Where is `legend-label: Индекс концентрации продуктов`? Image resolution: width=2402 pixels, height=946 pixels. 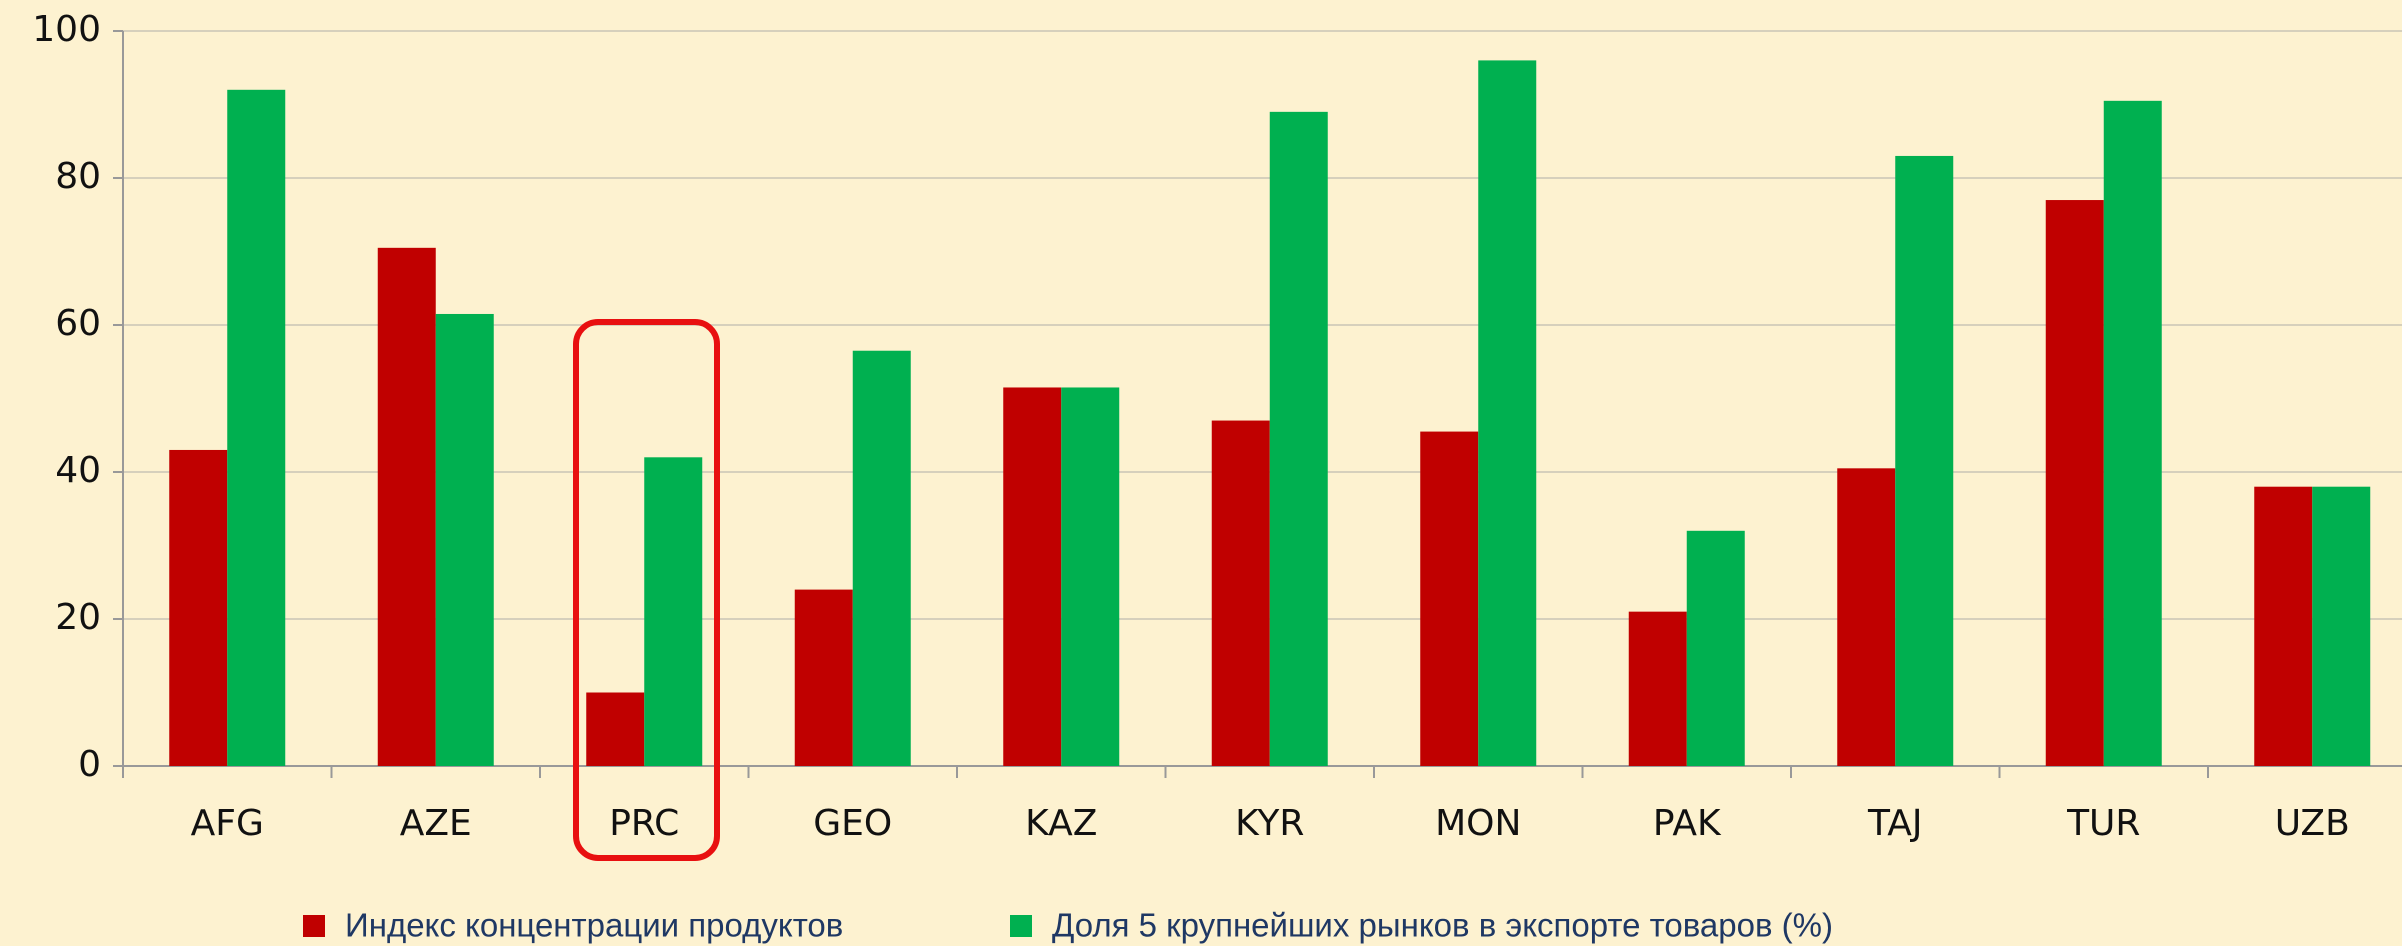 legend-label: Индекс концентрации продуктов is located at coordinates (594, 925).